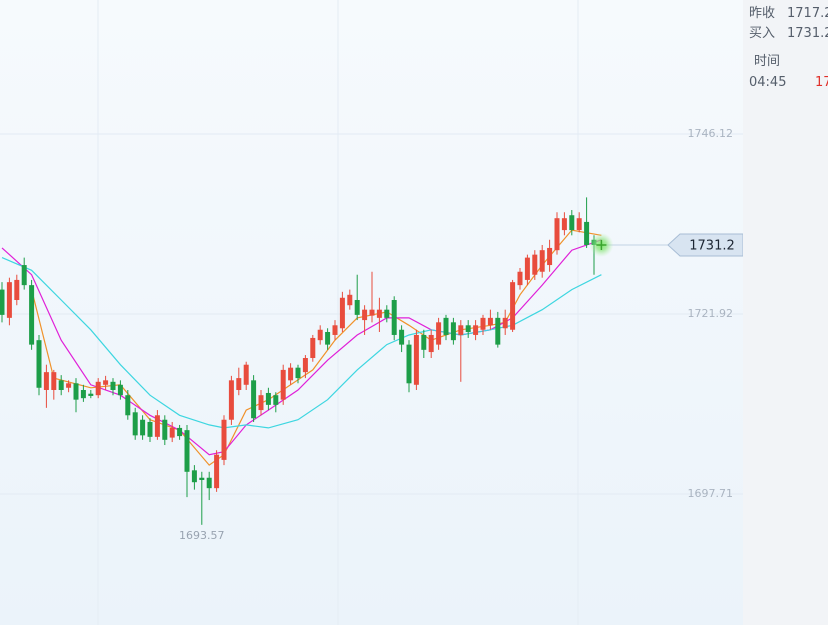 The height and width of the screenshot is (625, 828). Describe the element at coordinates (202, 535) in the screenshot. I see `low-label: 1693.57` at that location.